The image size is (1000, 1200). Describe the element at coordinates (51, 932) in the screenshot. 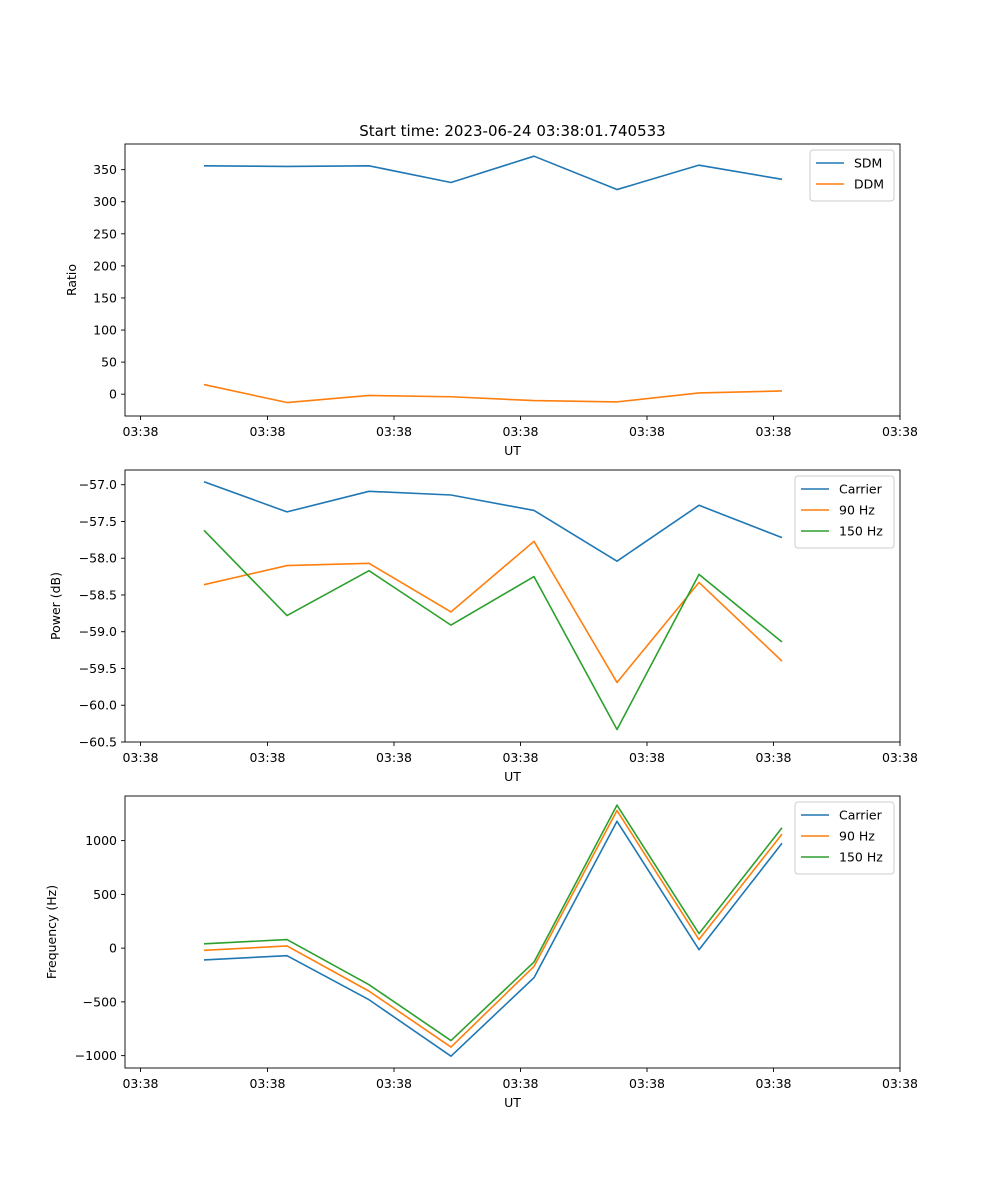

I see `y-axis-label: Frequency (Hz)` at that location.